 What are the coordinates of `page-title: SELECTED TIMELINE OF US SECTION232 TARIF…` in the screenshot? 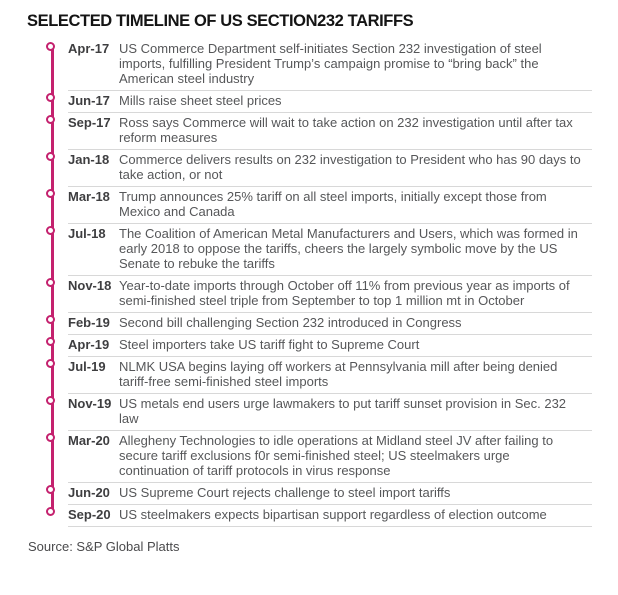 It's located at (220, 21).